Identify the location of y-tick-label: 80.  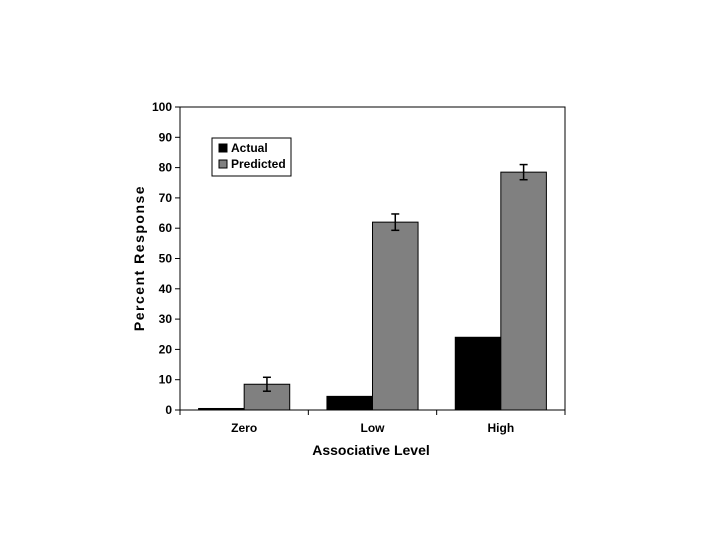
(166, 168).